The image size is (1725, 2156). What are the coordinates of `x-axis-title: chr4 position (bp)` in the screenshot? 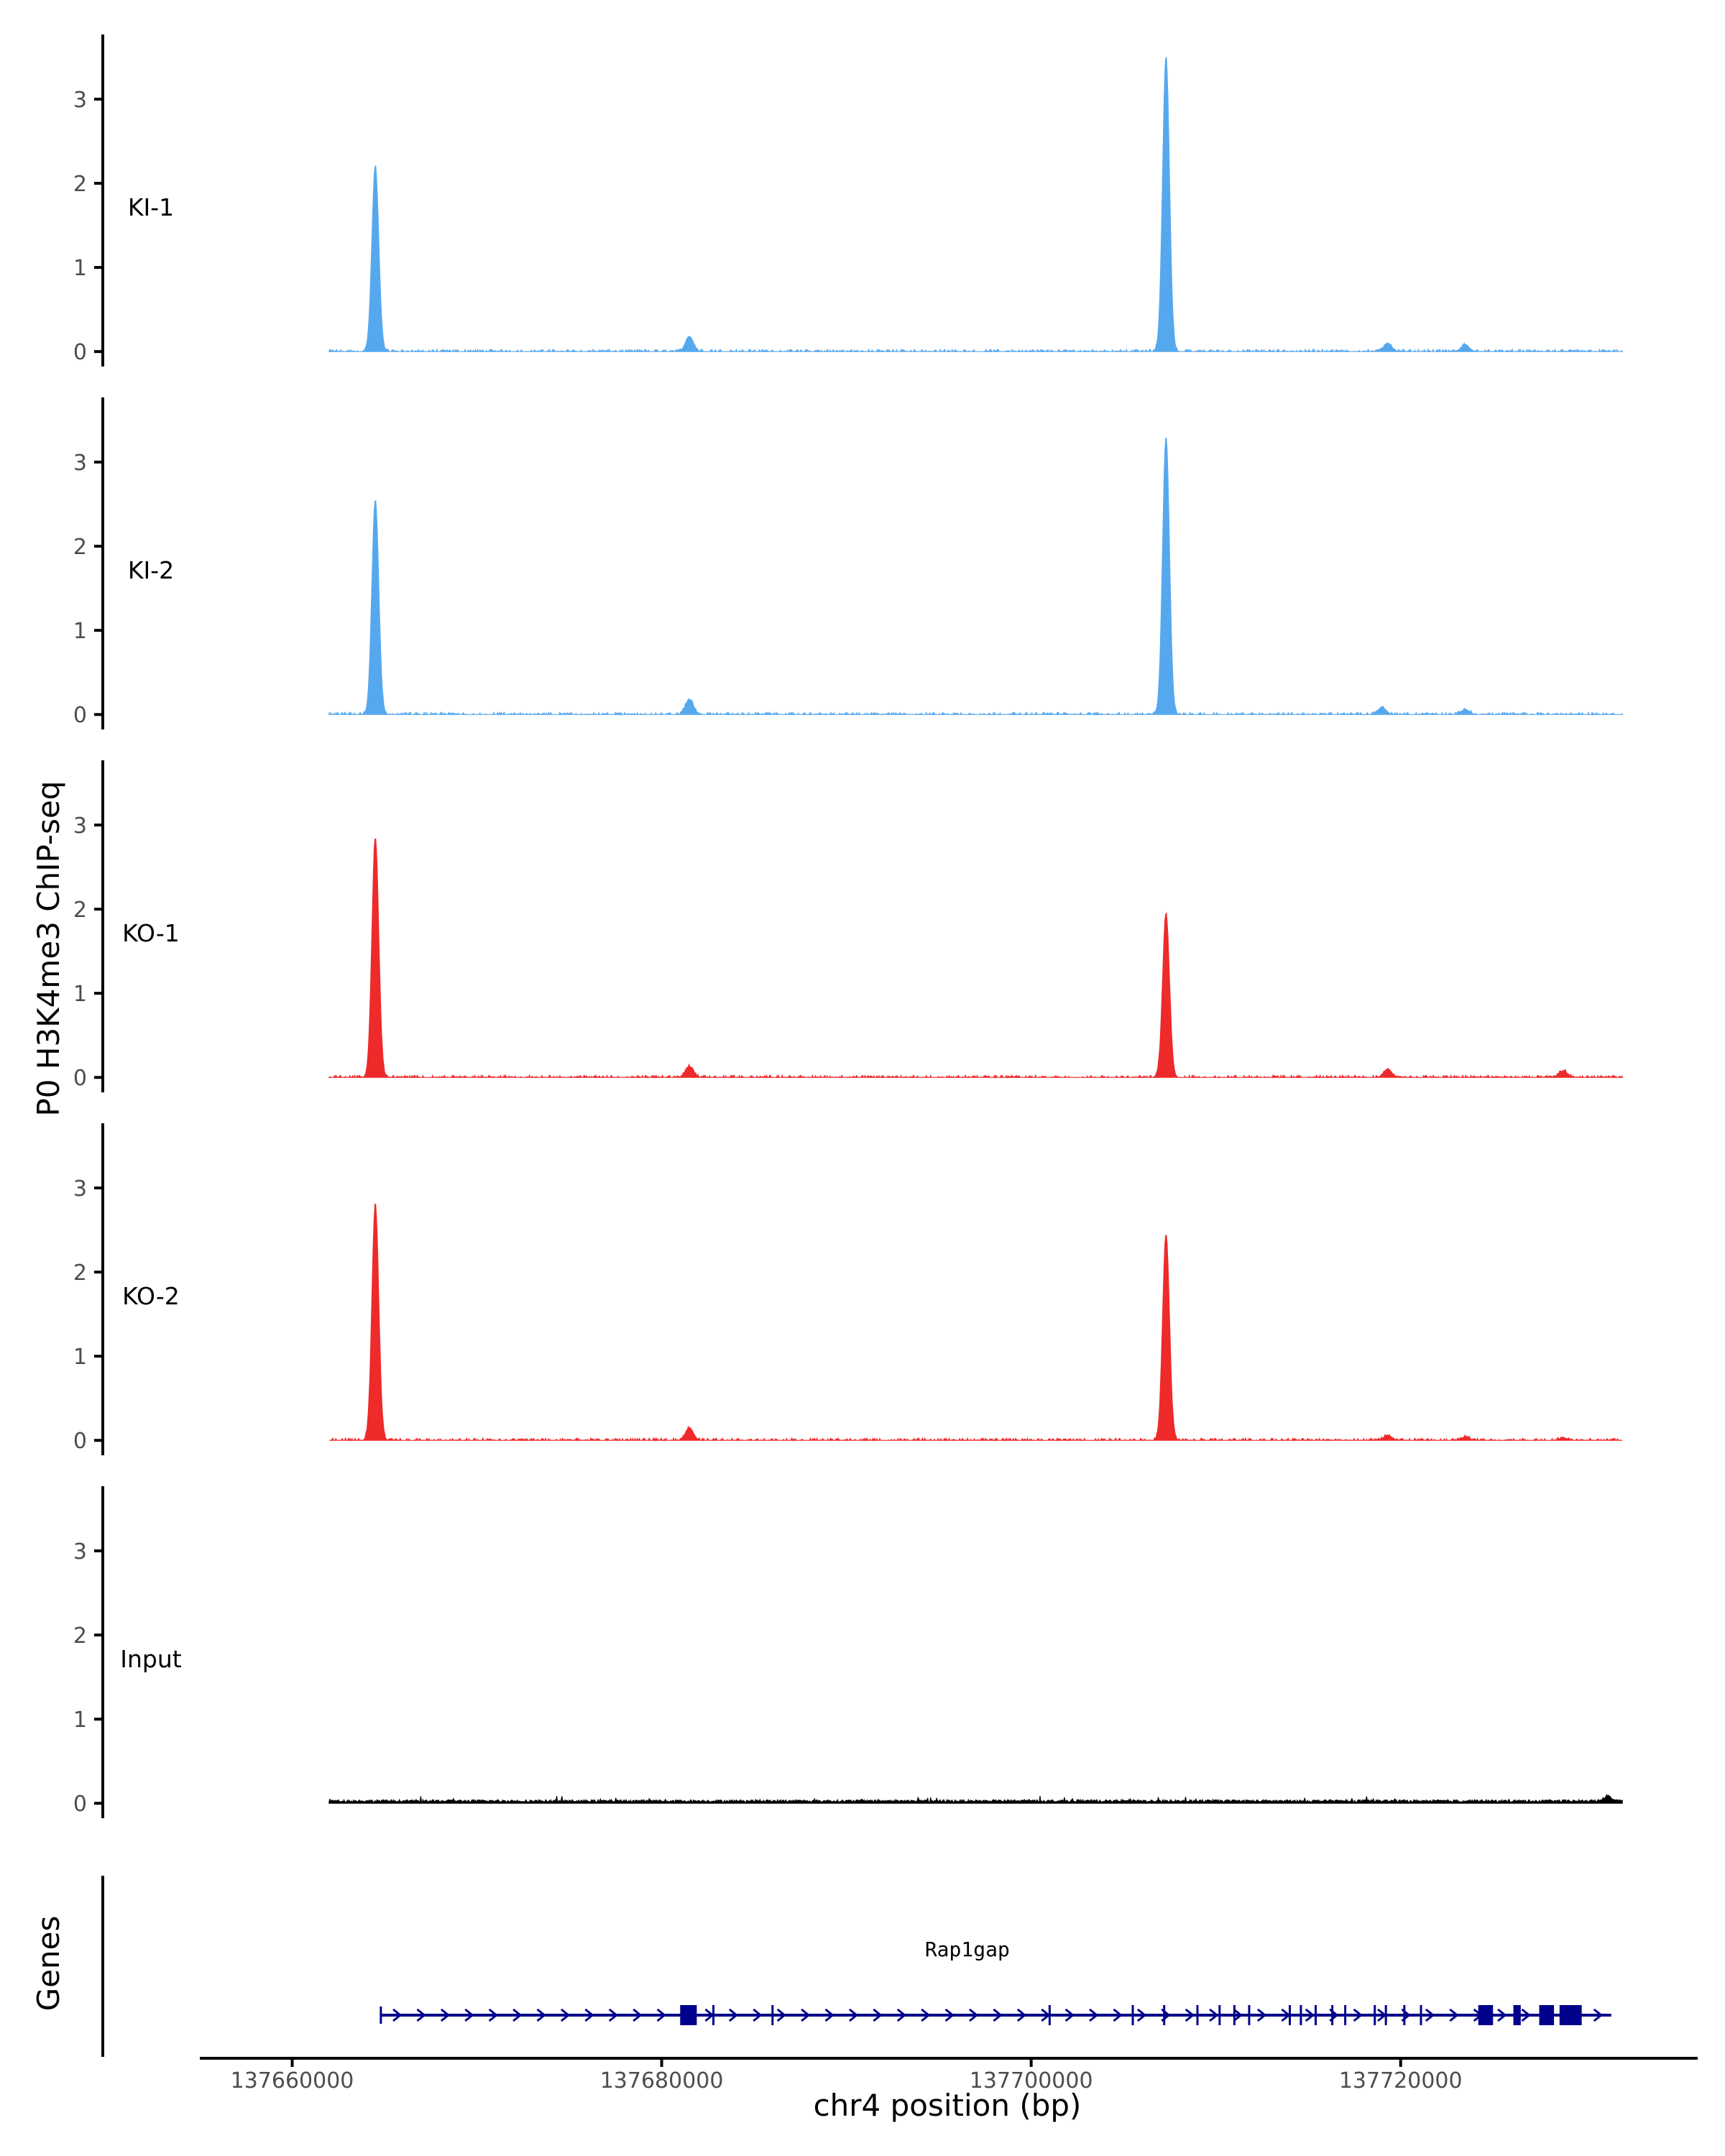 It's located at (948, 2105).